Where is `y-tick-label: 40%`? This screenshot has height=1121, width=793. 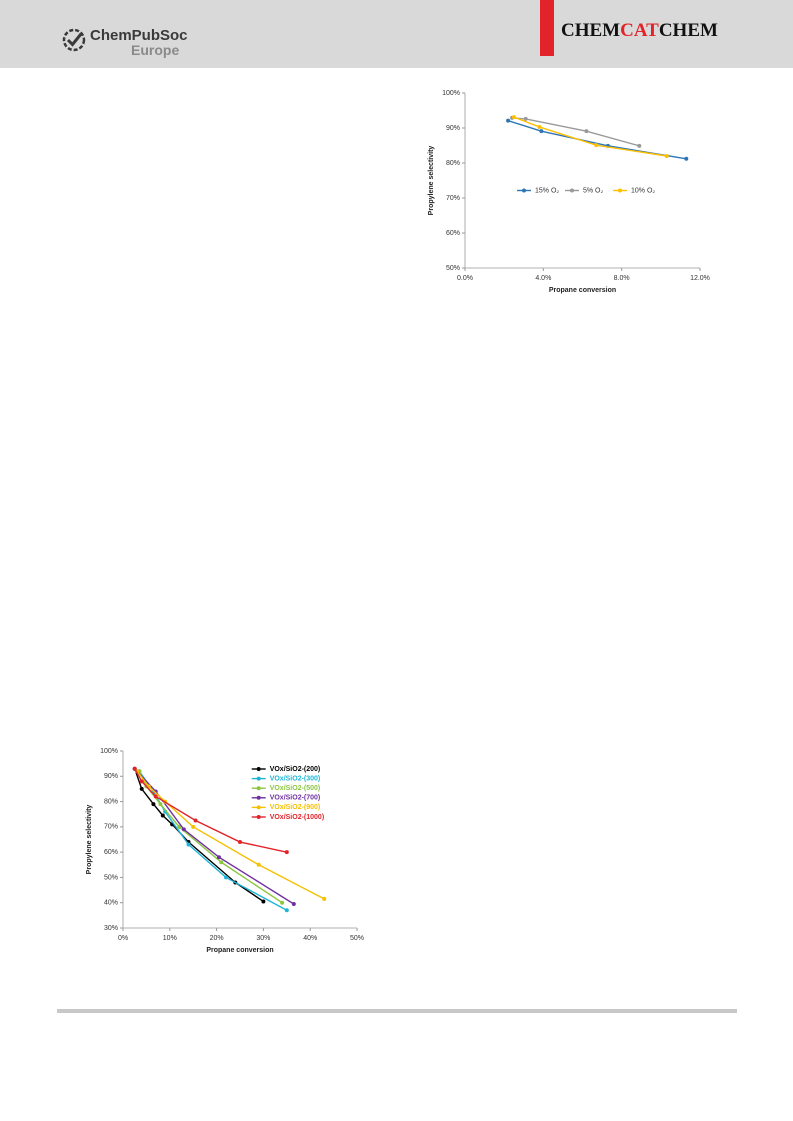
y-tick-label: 40% is located at coordinates (111, 903).